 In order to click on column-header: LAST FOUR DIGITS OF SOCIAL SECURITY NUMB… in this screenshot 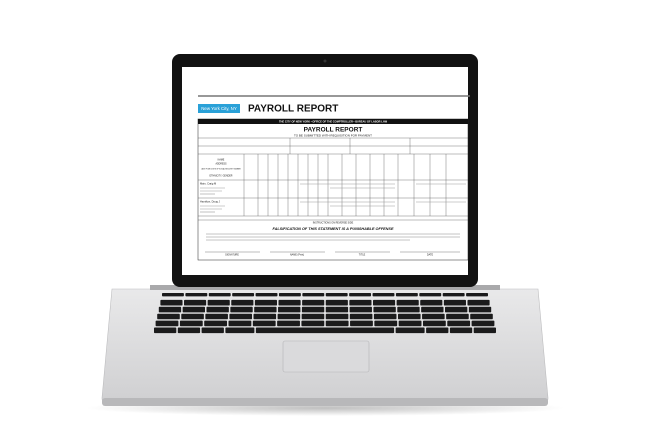, I will do `click(221, 168)`.